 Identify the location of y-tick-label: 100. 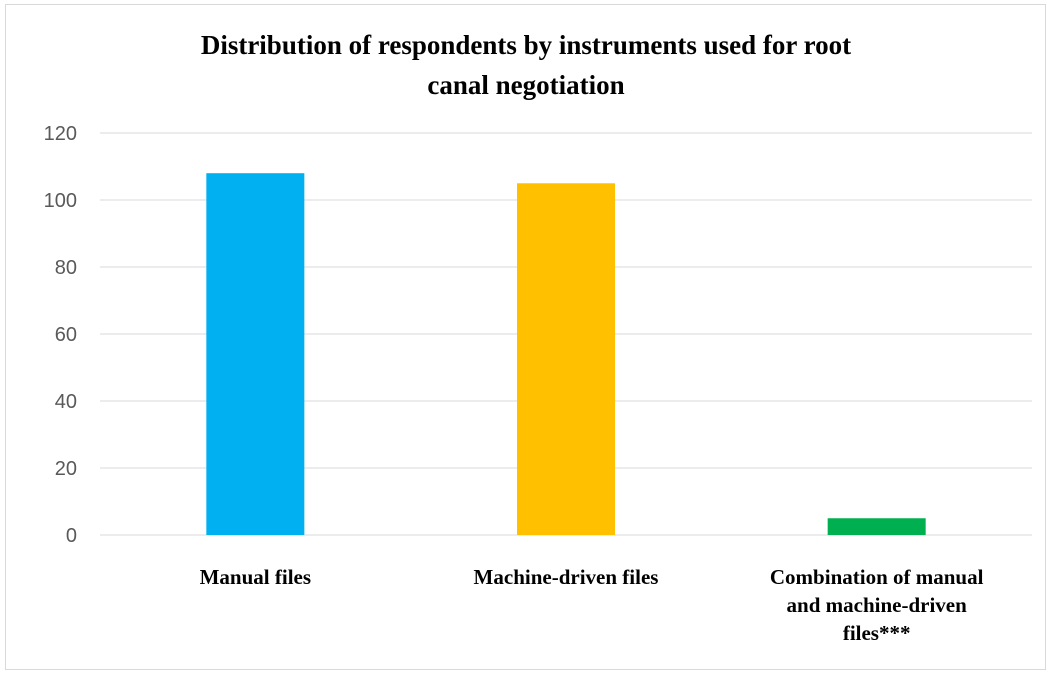
(60, 201).